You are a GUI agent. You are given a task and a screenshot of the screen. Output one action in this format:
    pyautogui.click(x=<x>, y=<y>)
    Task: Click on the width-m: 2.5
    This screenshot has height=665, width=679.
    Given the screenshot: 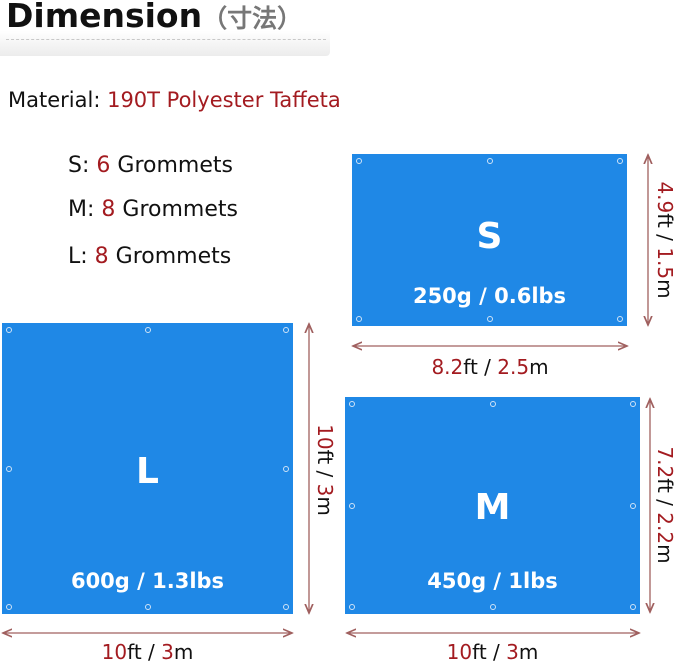 What is the action you would take?
    pyautogui.click(x=513, y=367)
    